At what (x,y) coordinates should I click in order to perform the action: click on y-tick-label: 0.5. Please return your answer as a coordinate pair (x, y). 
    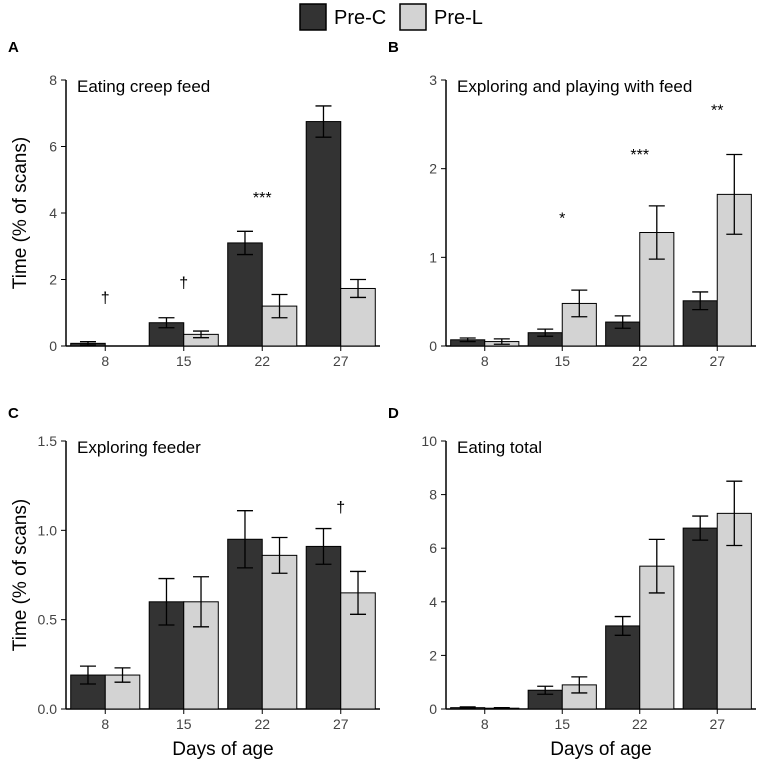
    Looking at the image, I should click on (48, 620).